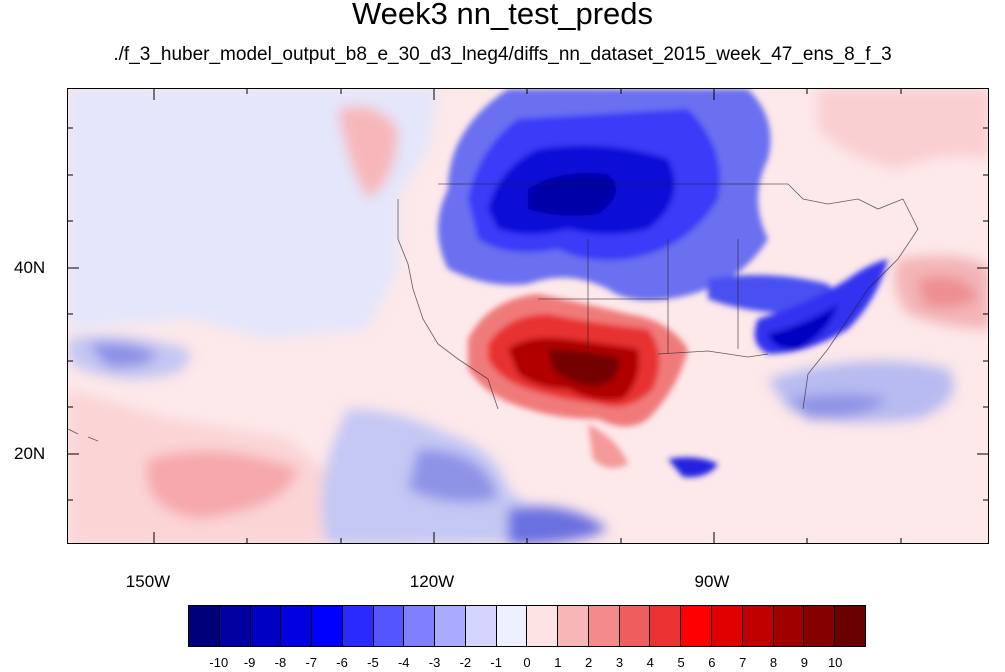  What do you see at coordinates (804, 662) in the screenshot?
I see `colorbar-label: 9` at bounding box center [804, 662].